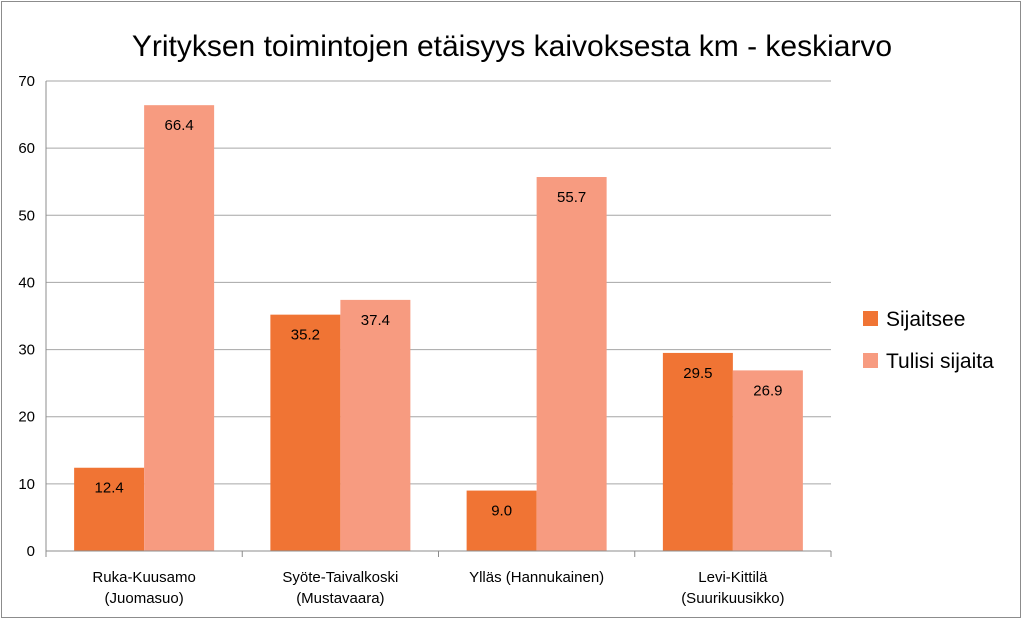  Describe the element at coordinates (501, 511) in the screenshot. I see `data-label: 9.0` at that location.